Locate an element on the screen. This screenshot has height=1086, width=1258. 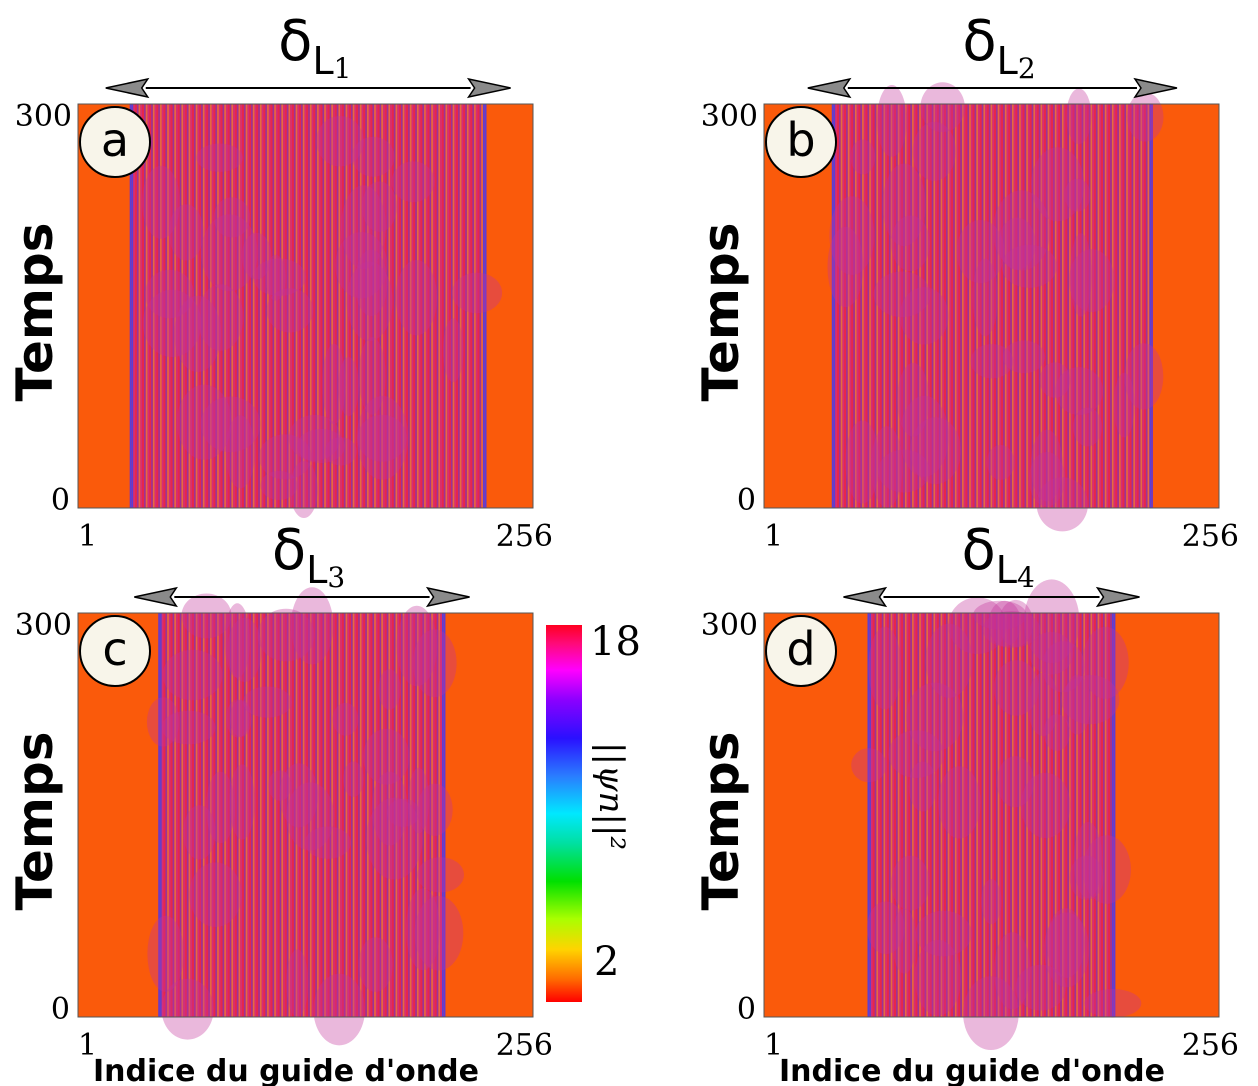
panel-label-text: a is located at coordinates (115, 140).